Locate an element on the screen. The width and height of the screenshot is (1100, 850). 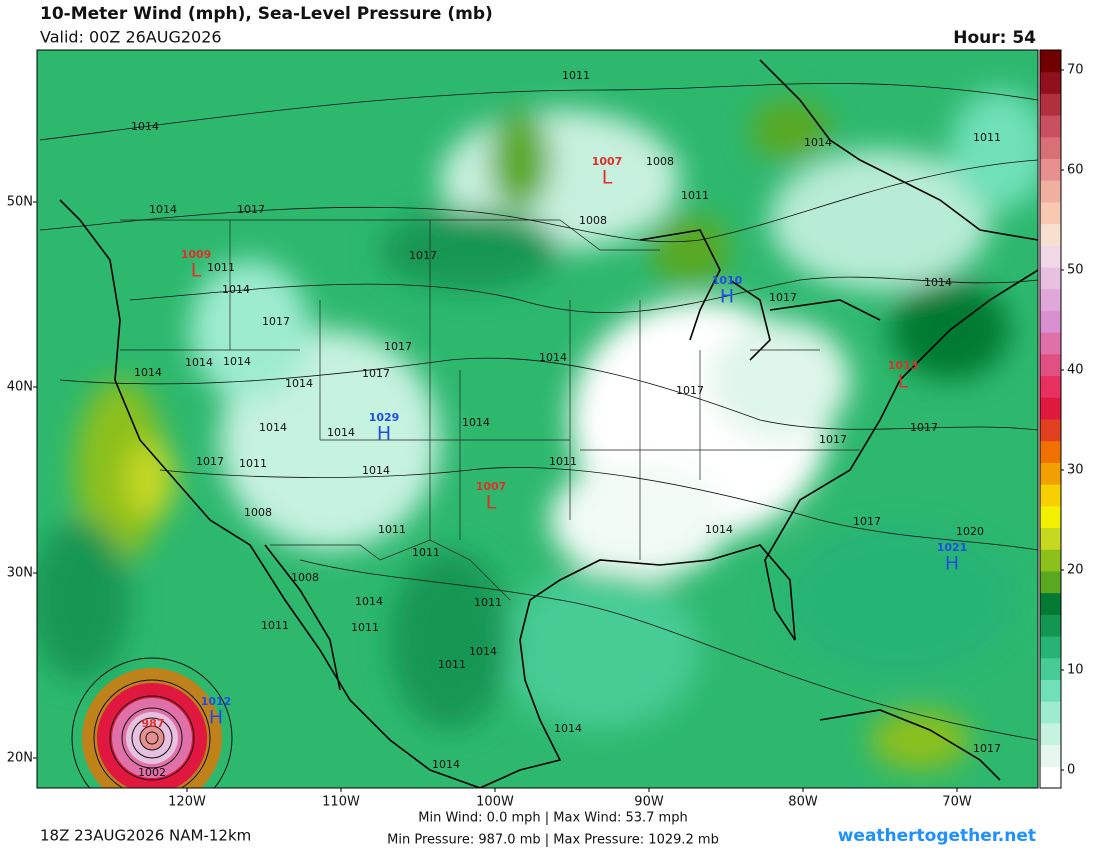
forecast-hour: Hour: 54 is located at coordinates (994, 38).